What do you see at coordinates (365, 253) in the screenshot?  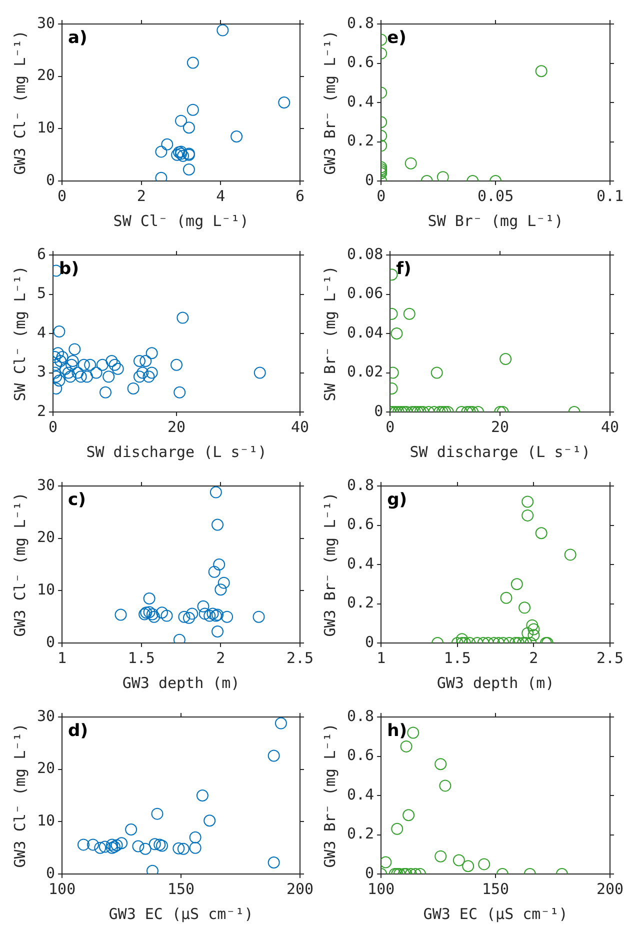 I see `y-tick-label: 0.08` at bounding box center [365, 253].